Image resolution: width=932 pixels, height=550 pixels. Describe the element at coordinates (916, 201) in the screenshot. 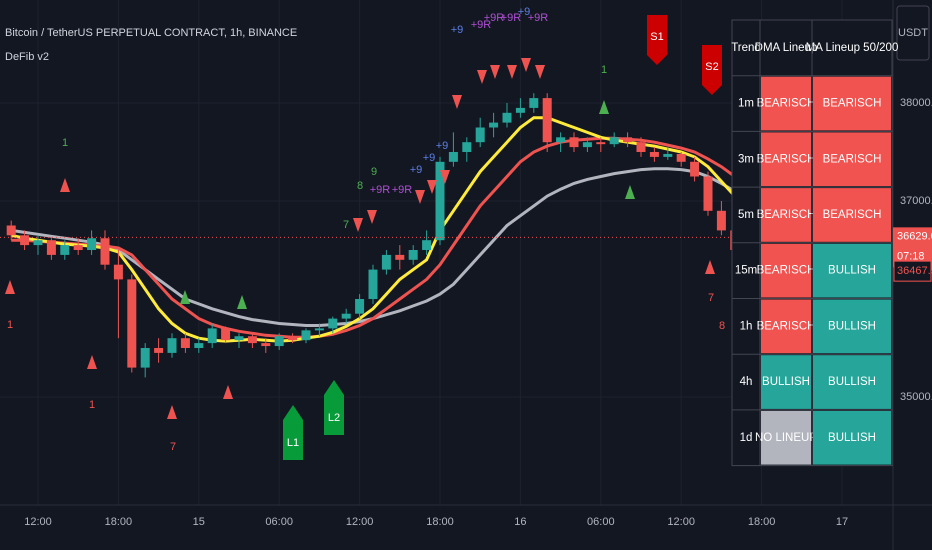

I see `y-tick-label: 37000.0` at that location.